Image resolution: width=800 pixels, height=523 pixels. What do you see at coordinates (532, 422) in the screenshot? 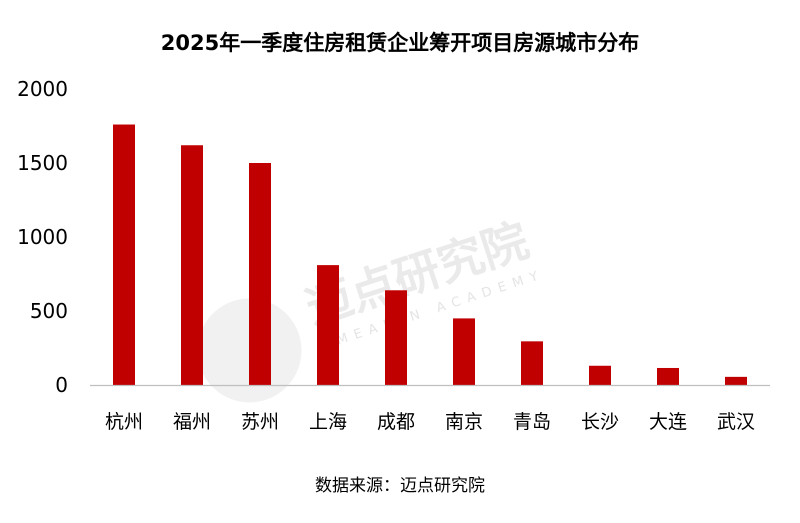
I see `x-tick-label: 青岛` at bounding box center [532, 422].